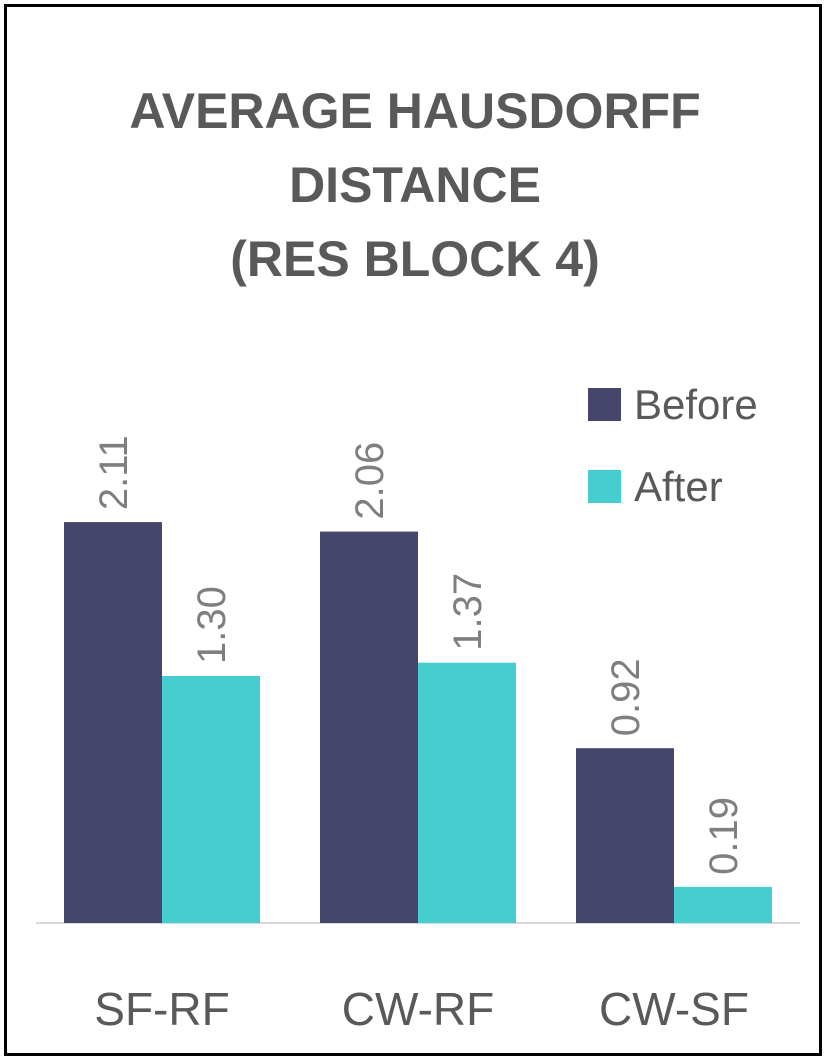 This screenshot has width=830, height=1064. What do you see at coordinates (723, 904) in the screenshot?
I see `bar-cw-sf-after` at bounding box center [723, 904].